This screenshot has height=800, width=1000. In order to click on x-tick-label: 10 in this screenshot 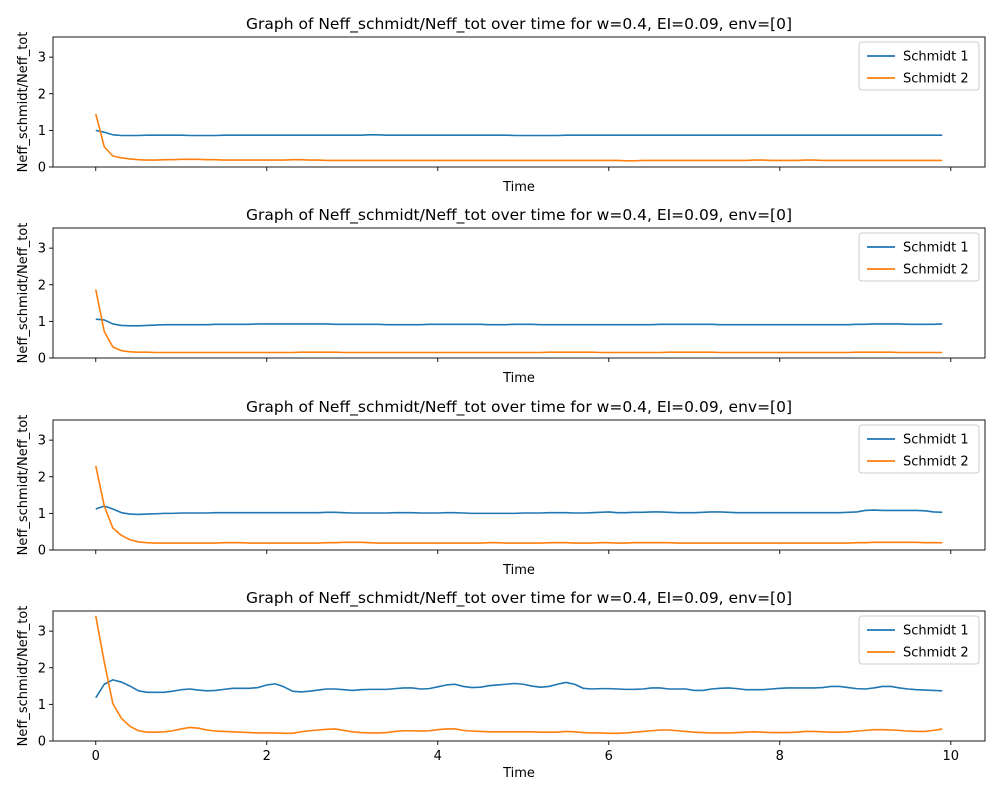, I will do `click(951, 756)`.